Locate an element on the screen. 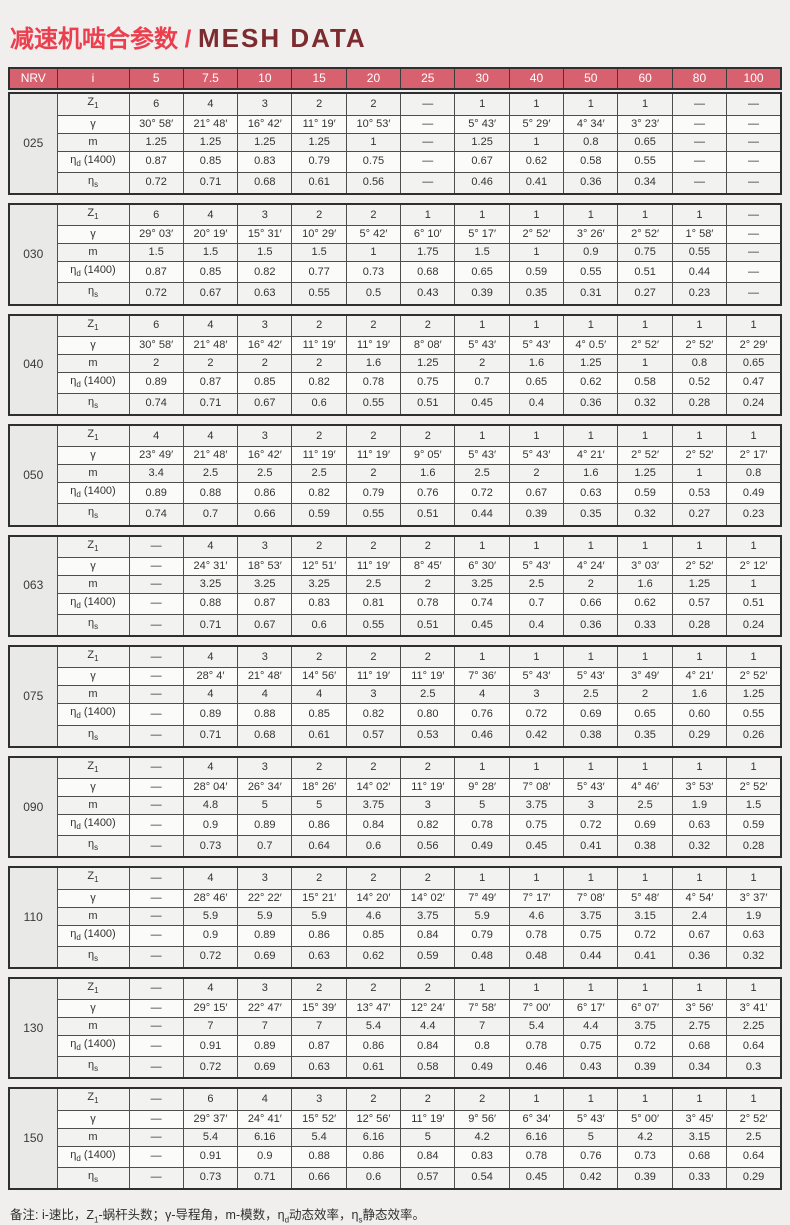 This screenshot has height=1225, width=790. row-label: m is located at coordinates (93, 363).